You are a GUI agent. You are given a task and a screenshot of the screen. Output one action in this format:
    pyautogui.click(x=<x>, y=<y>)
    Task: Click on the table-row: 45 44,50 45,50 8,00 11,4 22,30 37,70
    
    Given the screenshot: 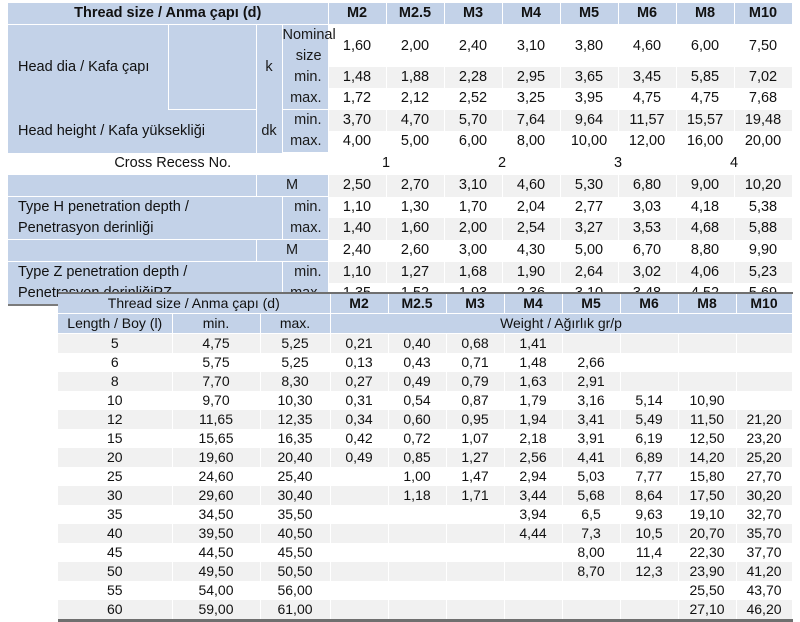 What is the action you would take?
    pyautogui.click(x=425, y=552)
    